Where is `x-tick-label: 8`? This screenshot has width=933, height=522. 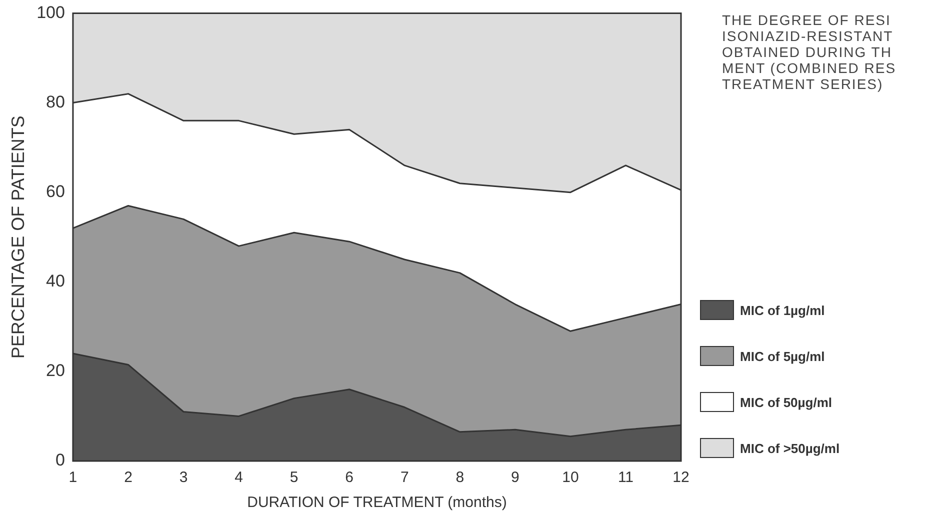
x-tick-label: 8 is located at coordinates (460, 477).